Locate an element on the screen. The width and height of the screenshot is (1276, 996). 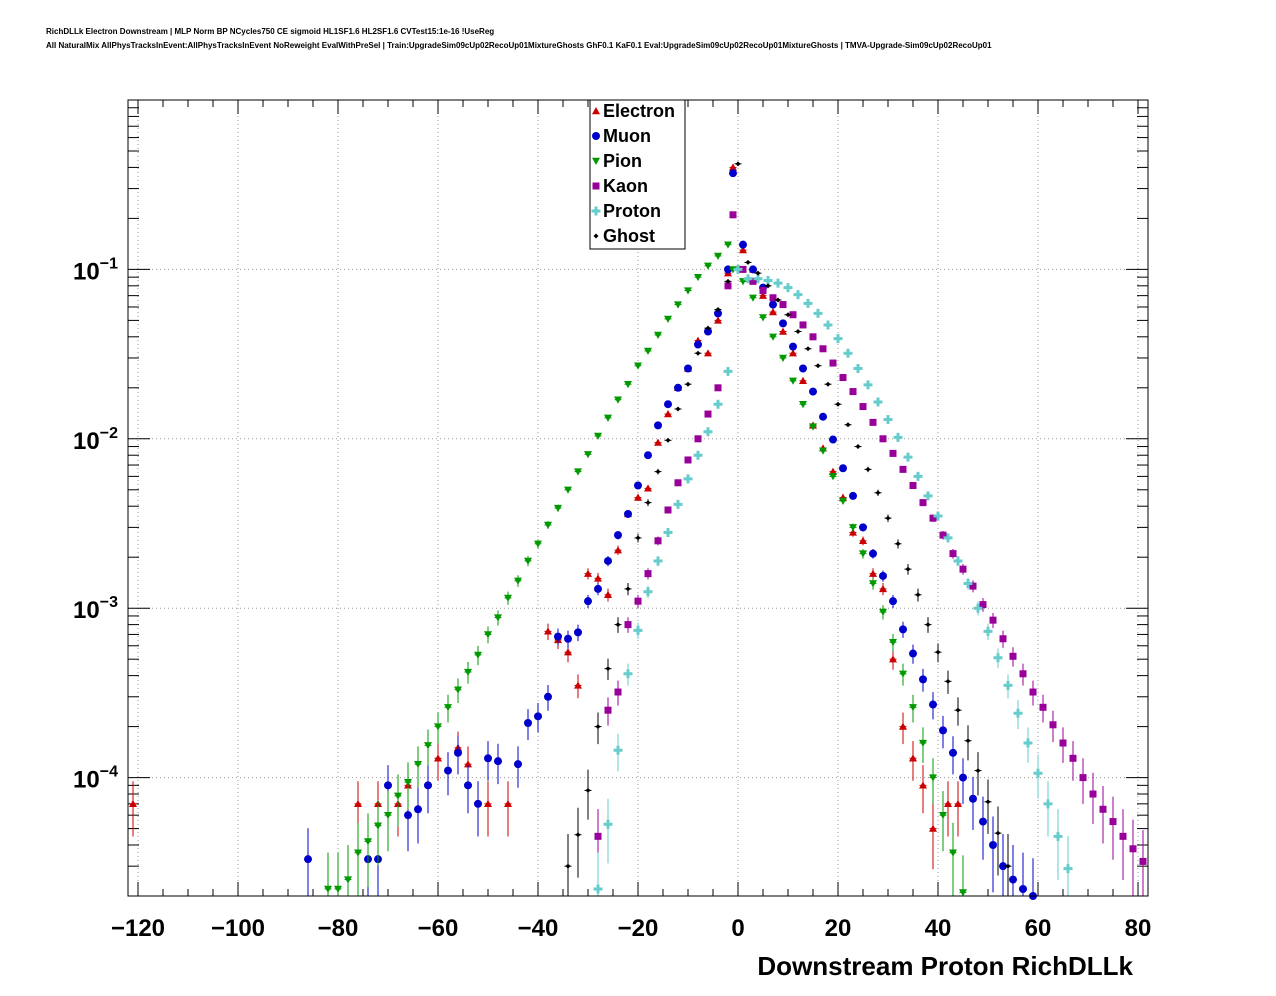
x-tick-labels: −120 −100 −80 −60 −40 −20 0 20 40 60 80 is located at coordinates (631, 928).